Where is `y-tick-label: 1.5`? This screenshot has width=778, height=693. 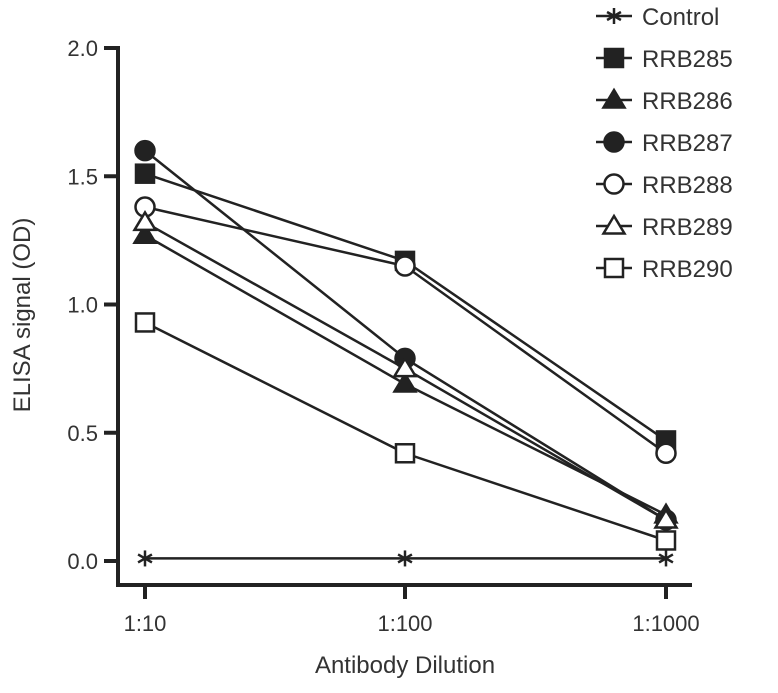
y-tick-label: 1.5 is located at coordinates (82, 176).